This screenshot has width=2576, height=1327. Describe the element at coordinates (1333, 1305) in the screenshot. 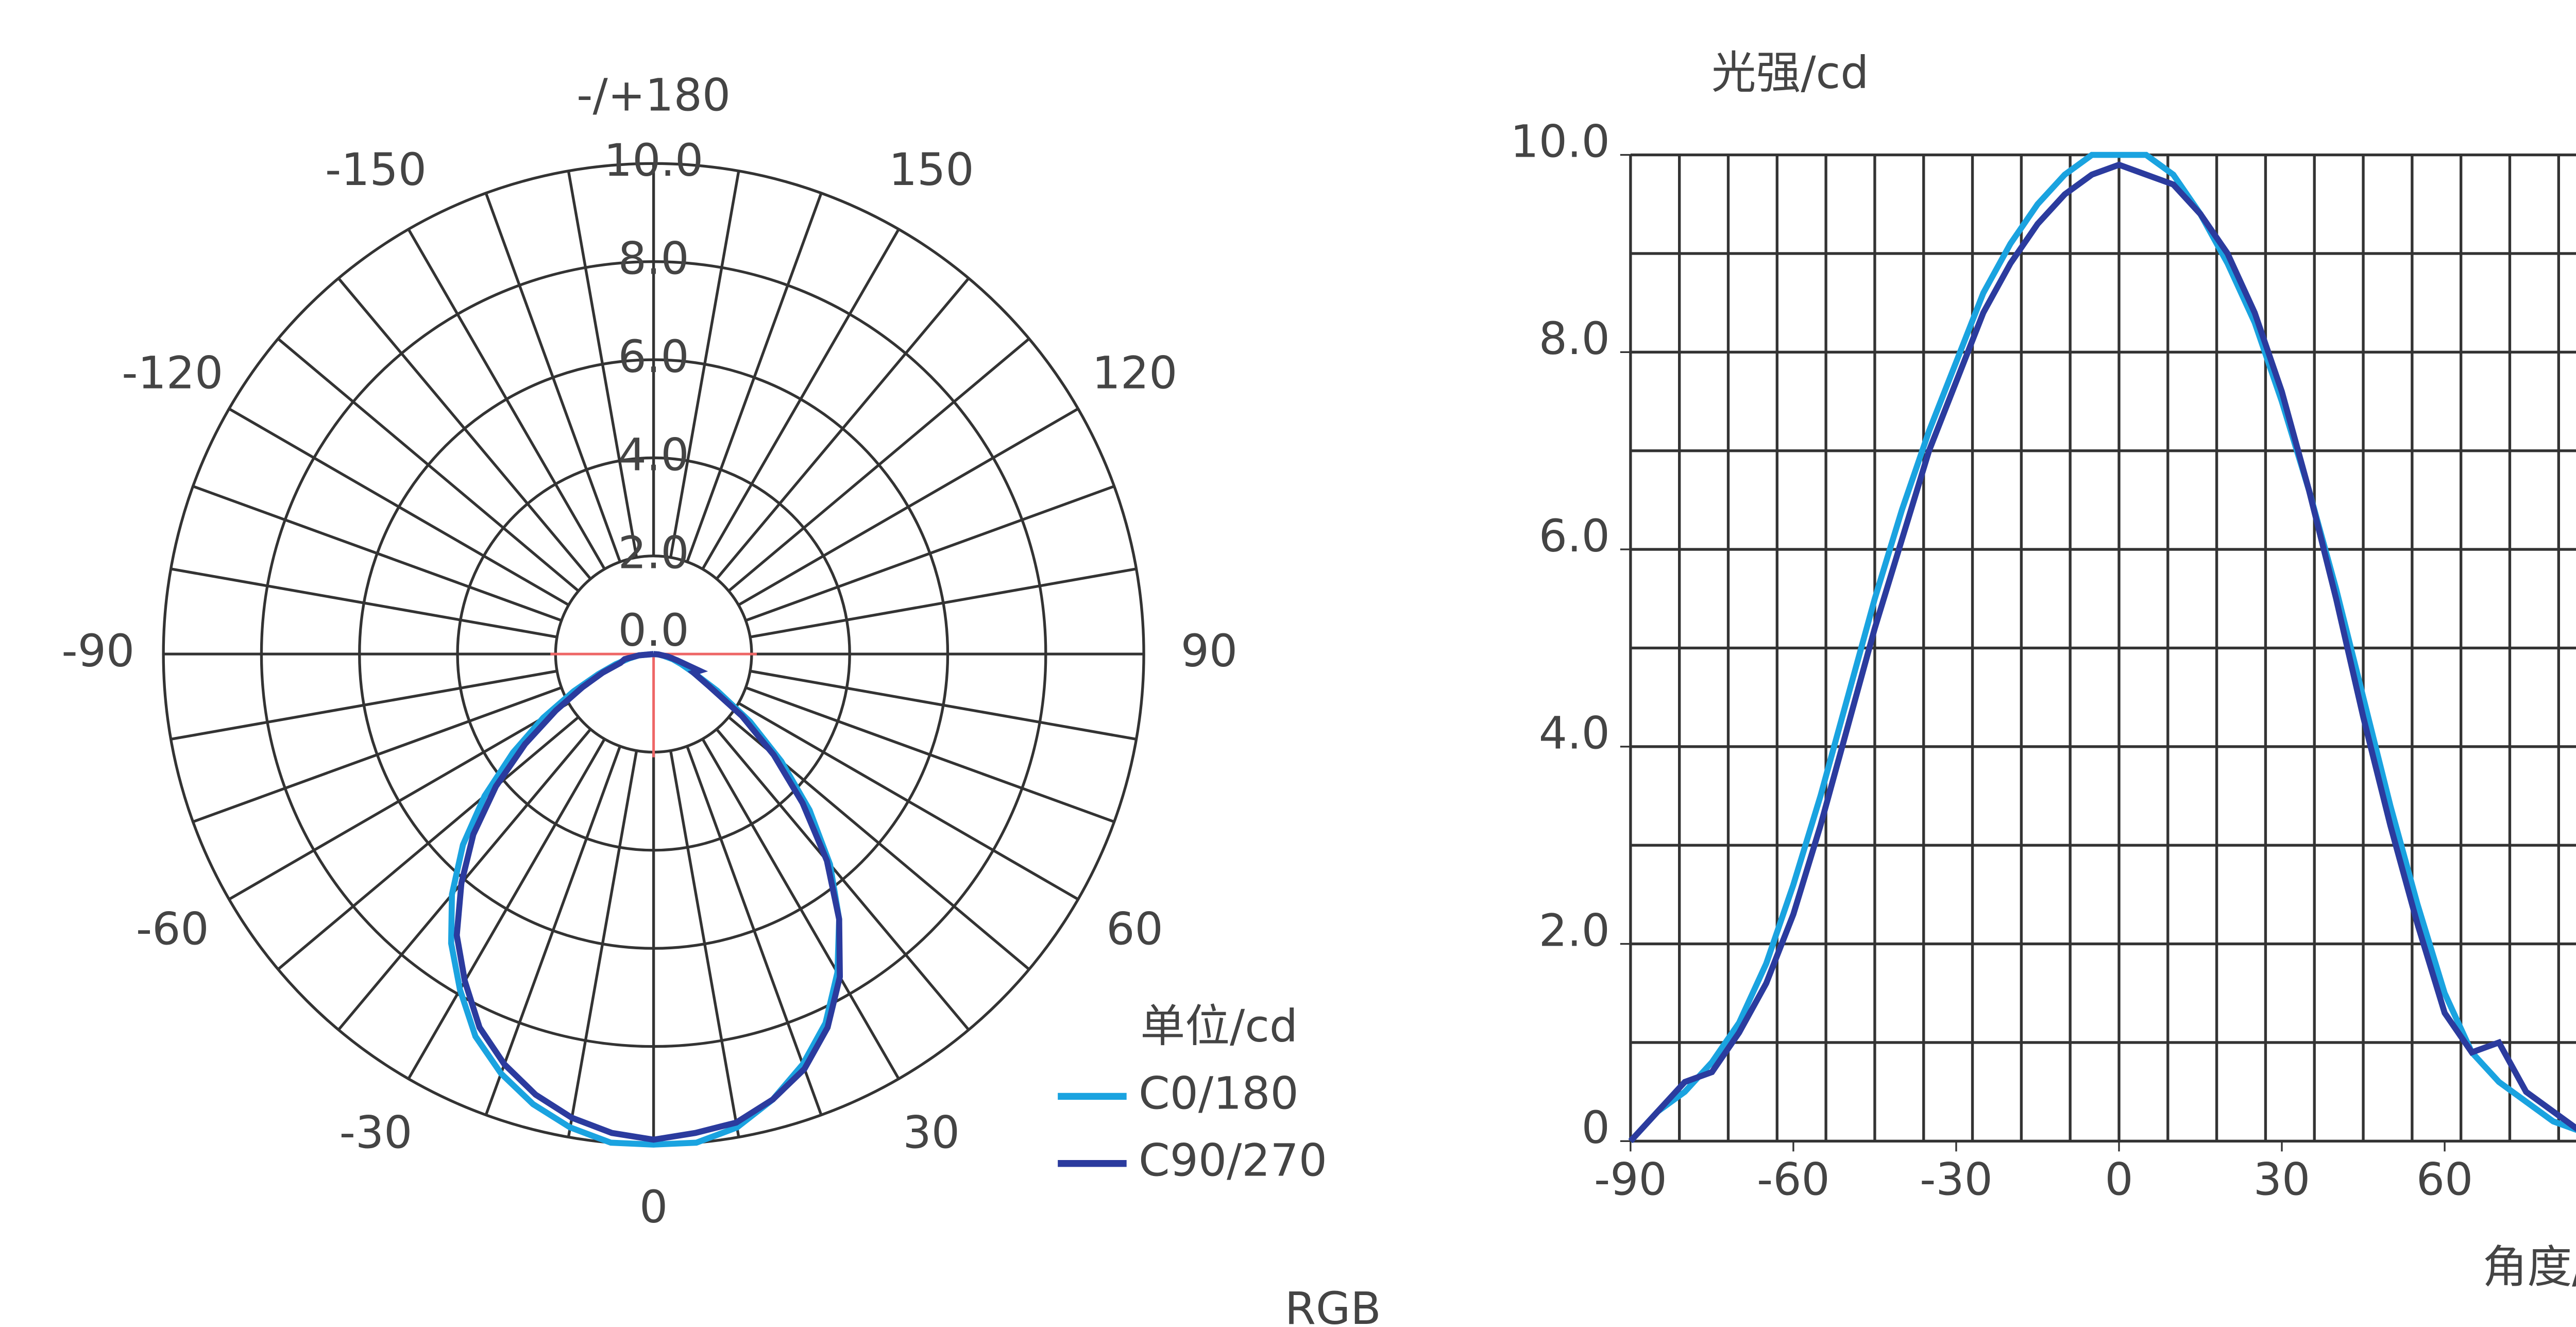

I see `figure-title: RGB` at that location.